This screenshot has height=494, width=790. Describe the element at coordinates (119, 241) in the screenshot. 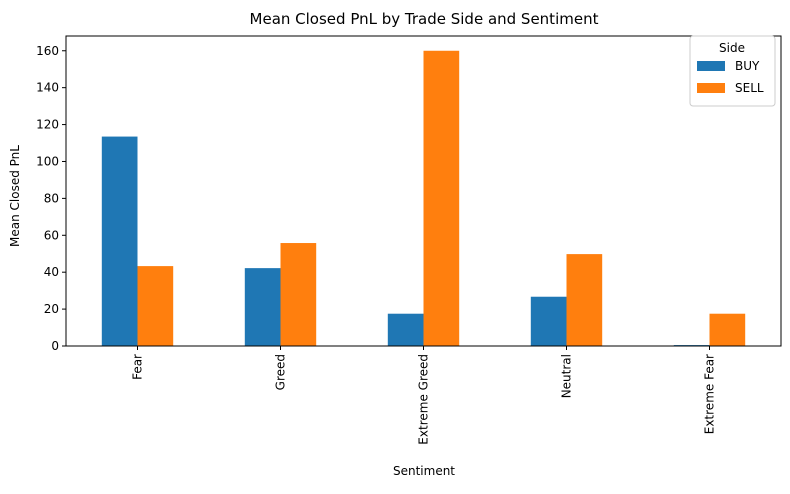

I see `bar-buy-fear` at that location.